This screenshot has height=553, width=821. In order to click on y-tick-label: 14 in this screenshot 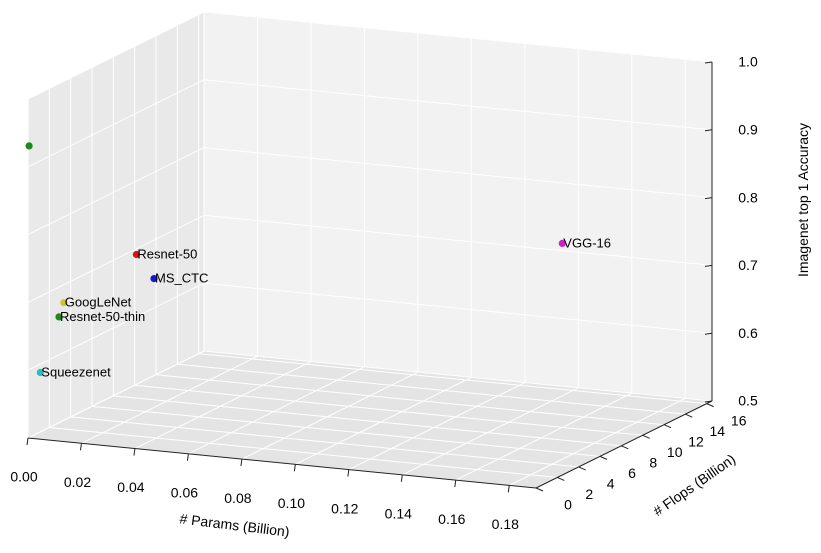, I will do `click(718, 431)`.